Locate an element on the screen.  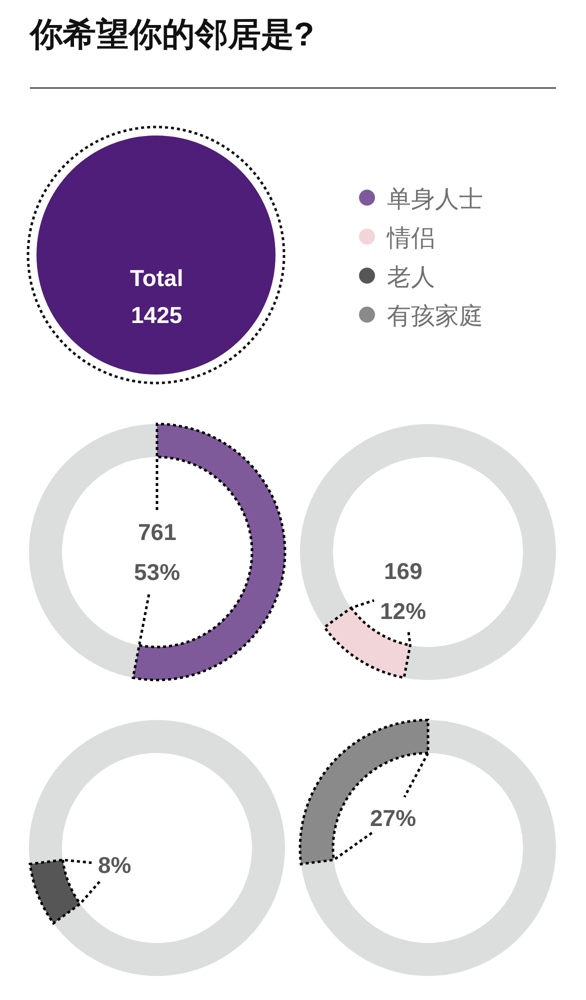
data-label: 8% is located at coordinates (115, 865).